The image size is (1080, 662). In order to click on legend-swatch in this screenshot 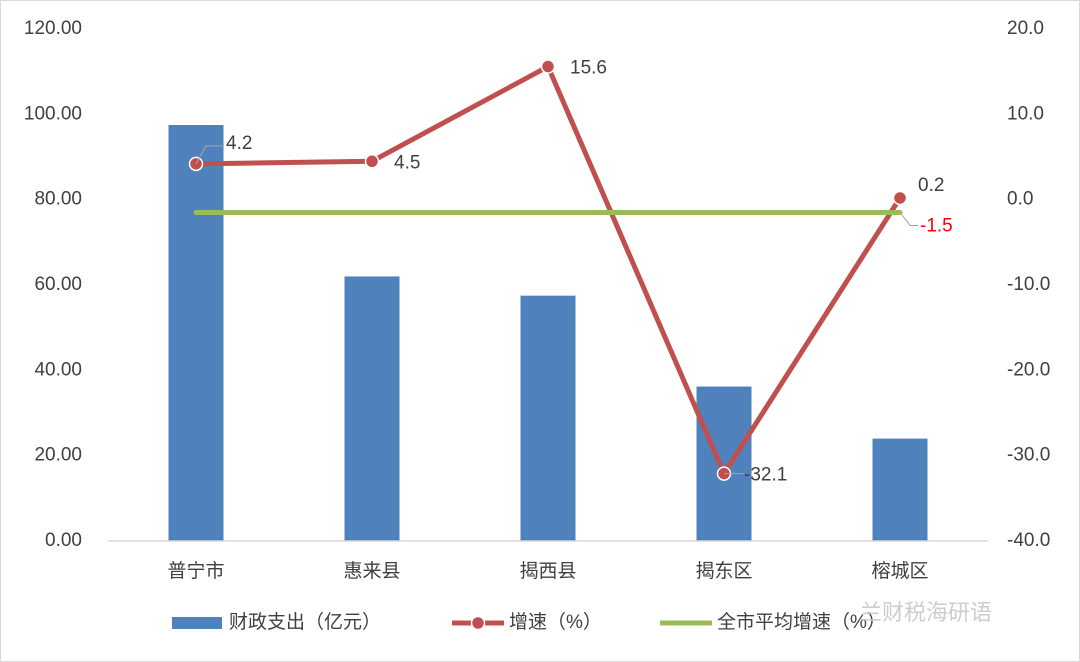, I will do `click(197, 623)`.